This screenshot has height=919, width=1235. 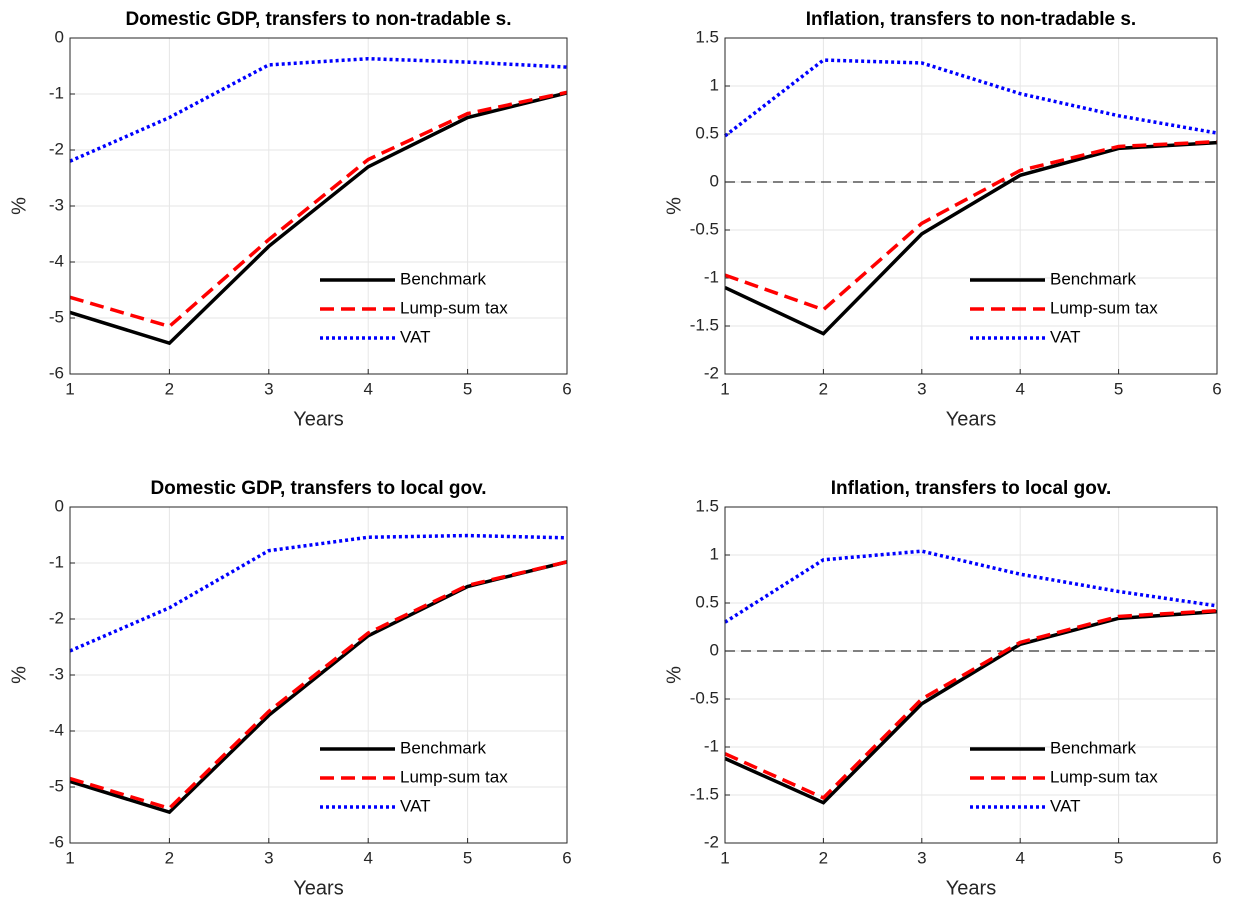 I want to click on chart-title: Inflation, transfers to non-tradable s., so click(x=971, y=19).